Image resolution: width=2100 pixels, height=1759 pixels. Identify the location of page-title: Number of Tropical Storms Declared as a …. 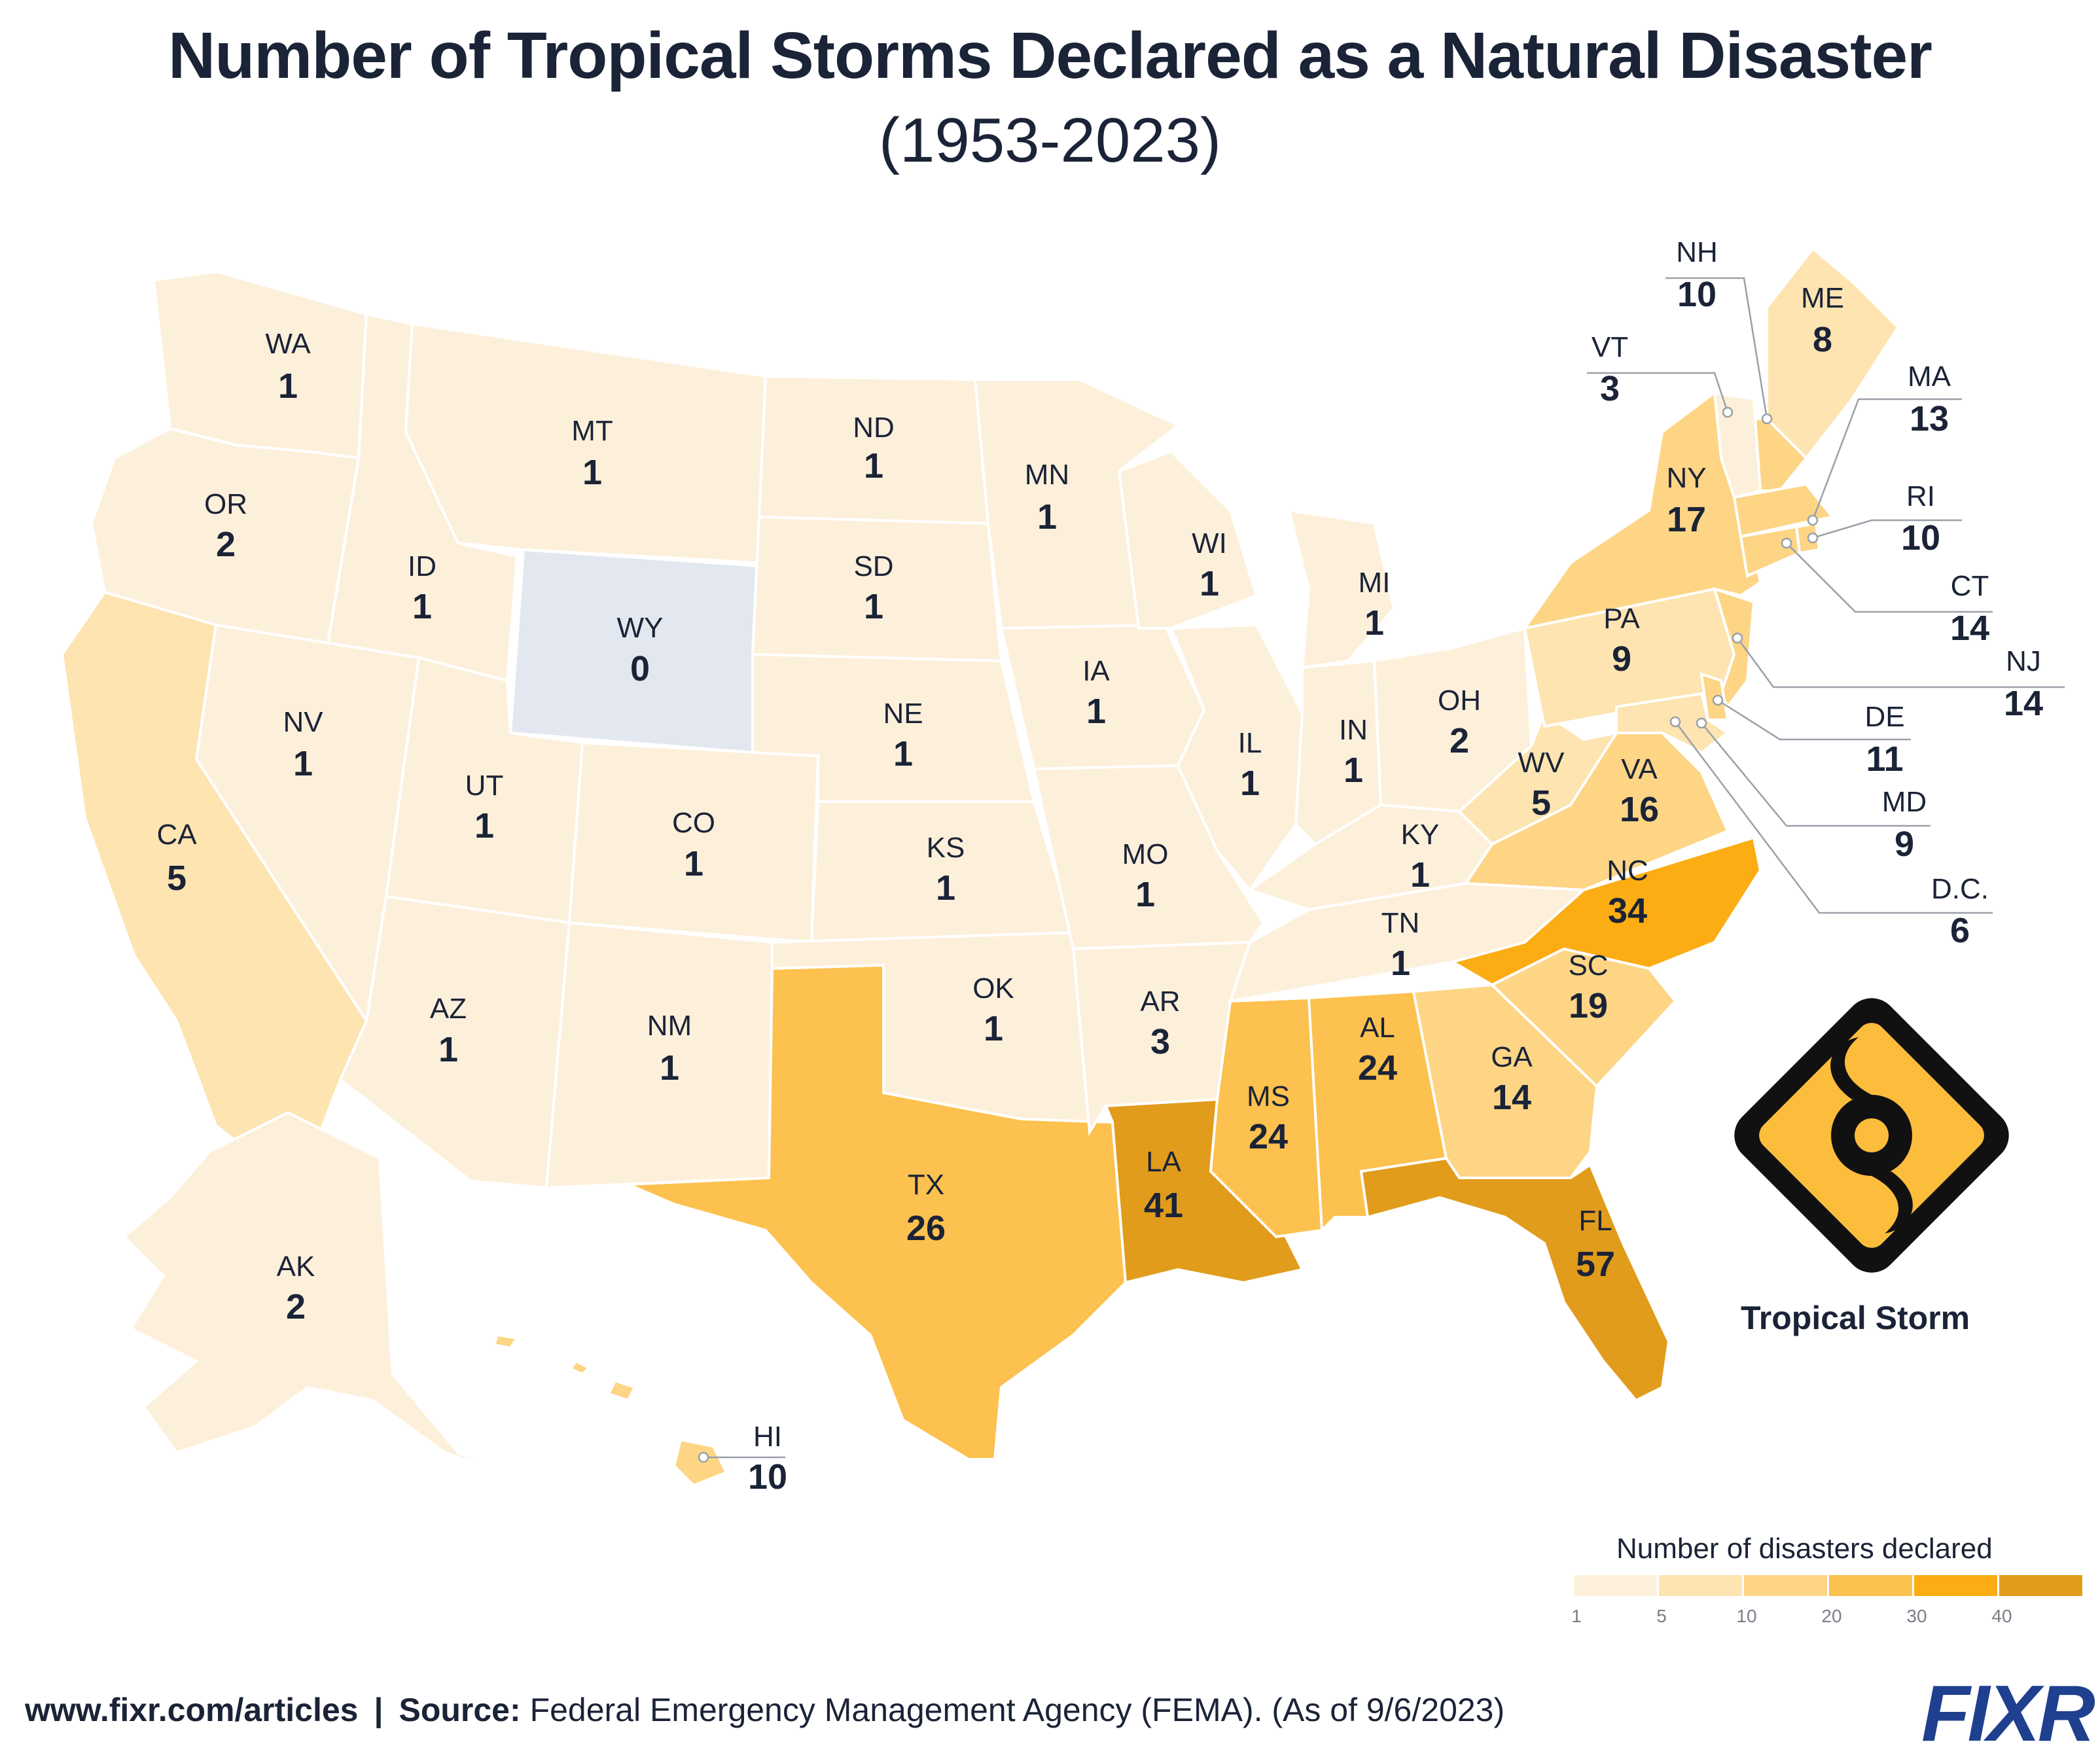
(1050, 55).